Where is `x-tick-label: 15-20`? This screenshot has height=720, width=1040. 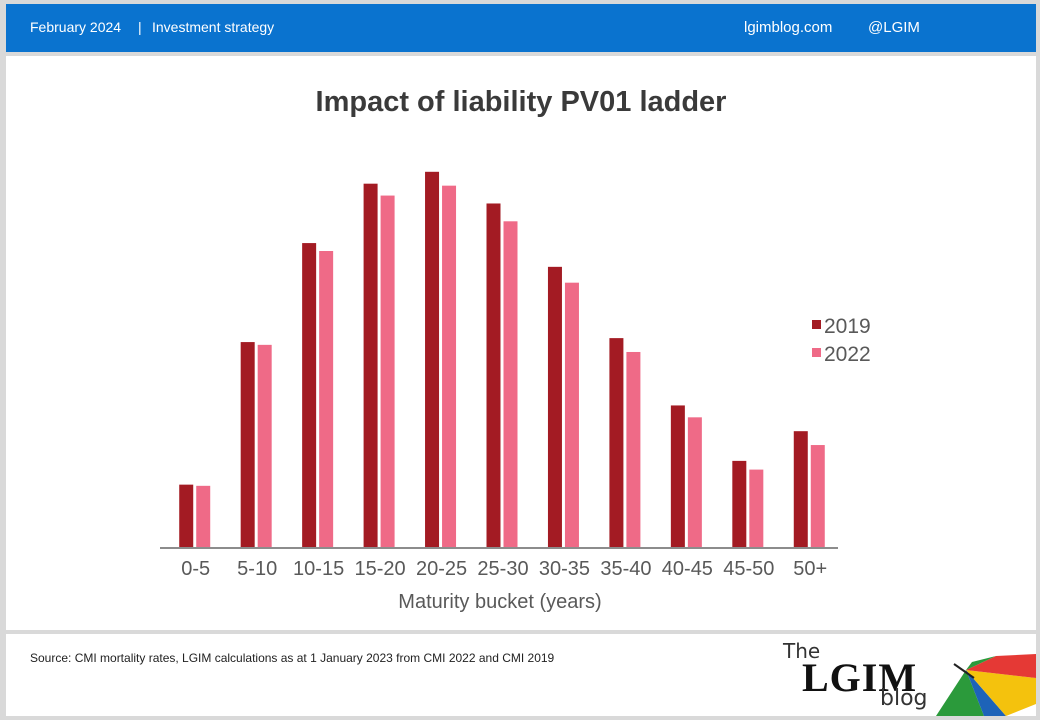
x-tick-label: 15-20 is located at coordinates (380, 569).